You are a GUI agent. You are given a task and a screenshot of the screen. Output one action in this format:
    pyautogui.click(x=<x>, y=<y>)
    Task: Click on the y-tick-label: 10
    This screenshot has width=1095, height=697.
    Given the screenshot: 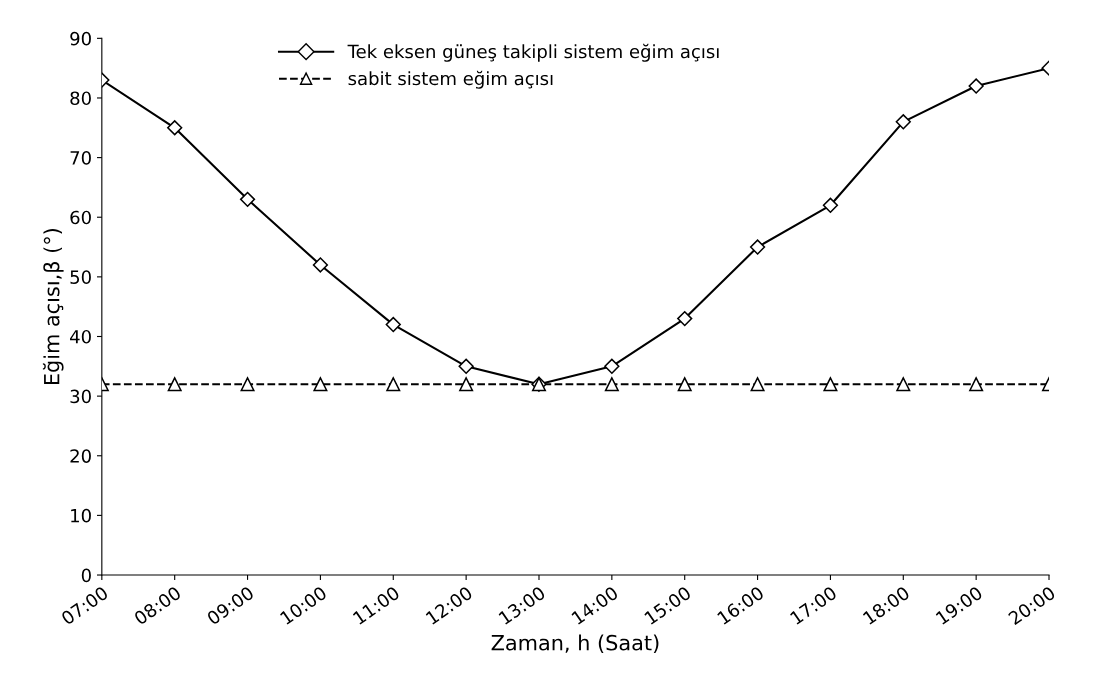 What is the action you would take?
    pyautogui.click(x=81, y=515)
    